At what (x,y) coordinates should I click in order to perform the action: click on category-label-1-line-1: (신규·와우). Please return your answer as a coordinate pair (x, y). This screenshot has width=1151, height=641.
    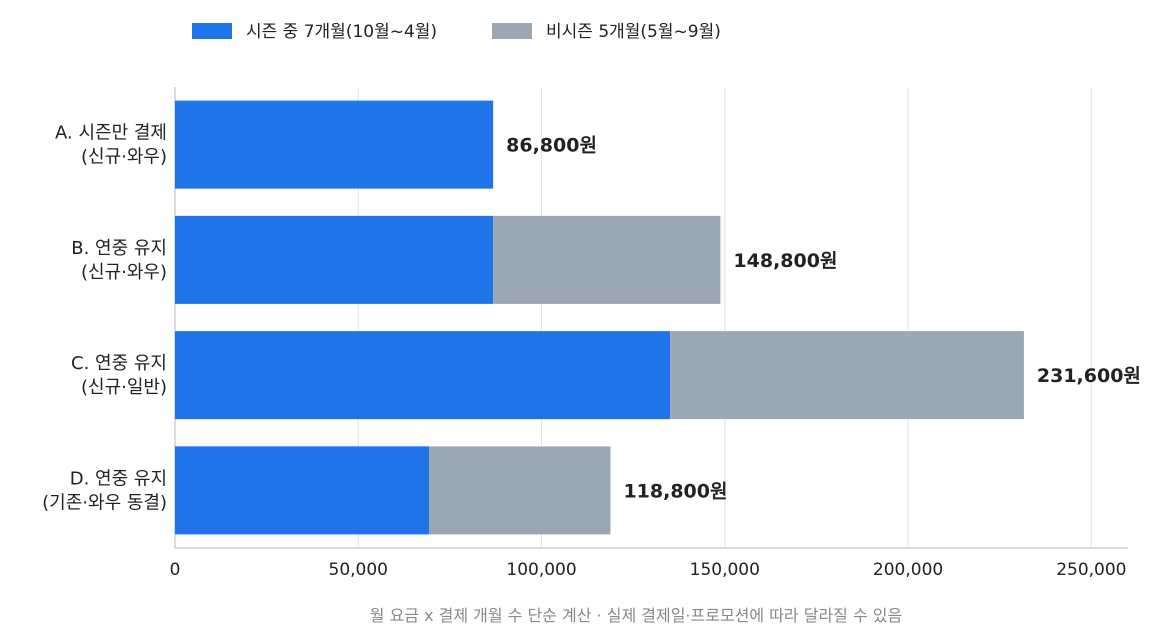
    Looking at the image, I should click on (124, 272).